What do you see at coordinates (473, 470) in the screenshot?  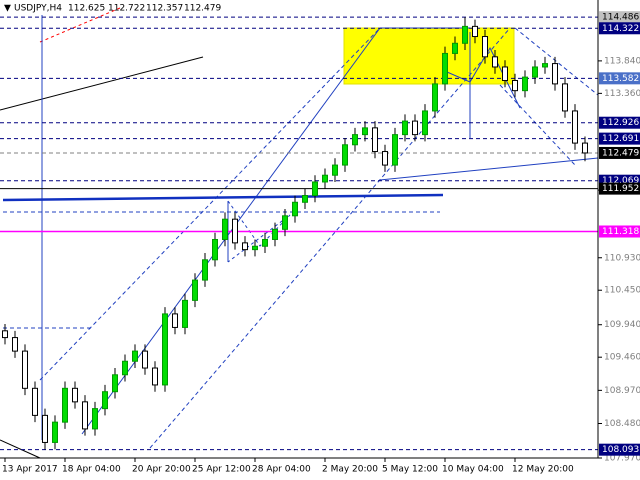 I see `x-tick-label: 10 May 04:00` at bounding box center [473, 470].